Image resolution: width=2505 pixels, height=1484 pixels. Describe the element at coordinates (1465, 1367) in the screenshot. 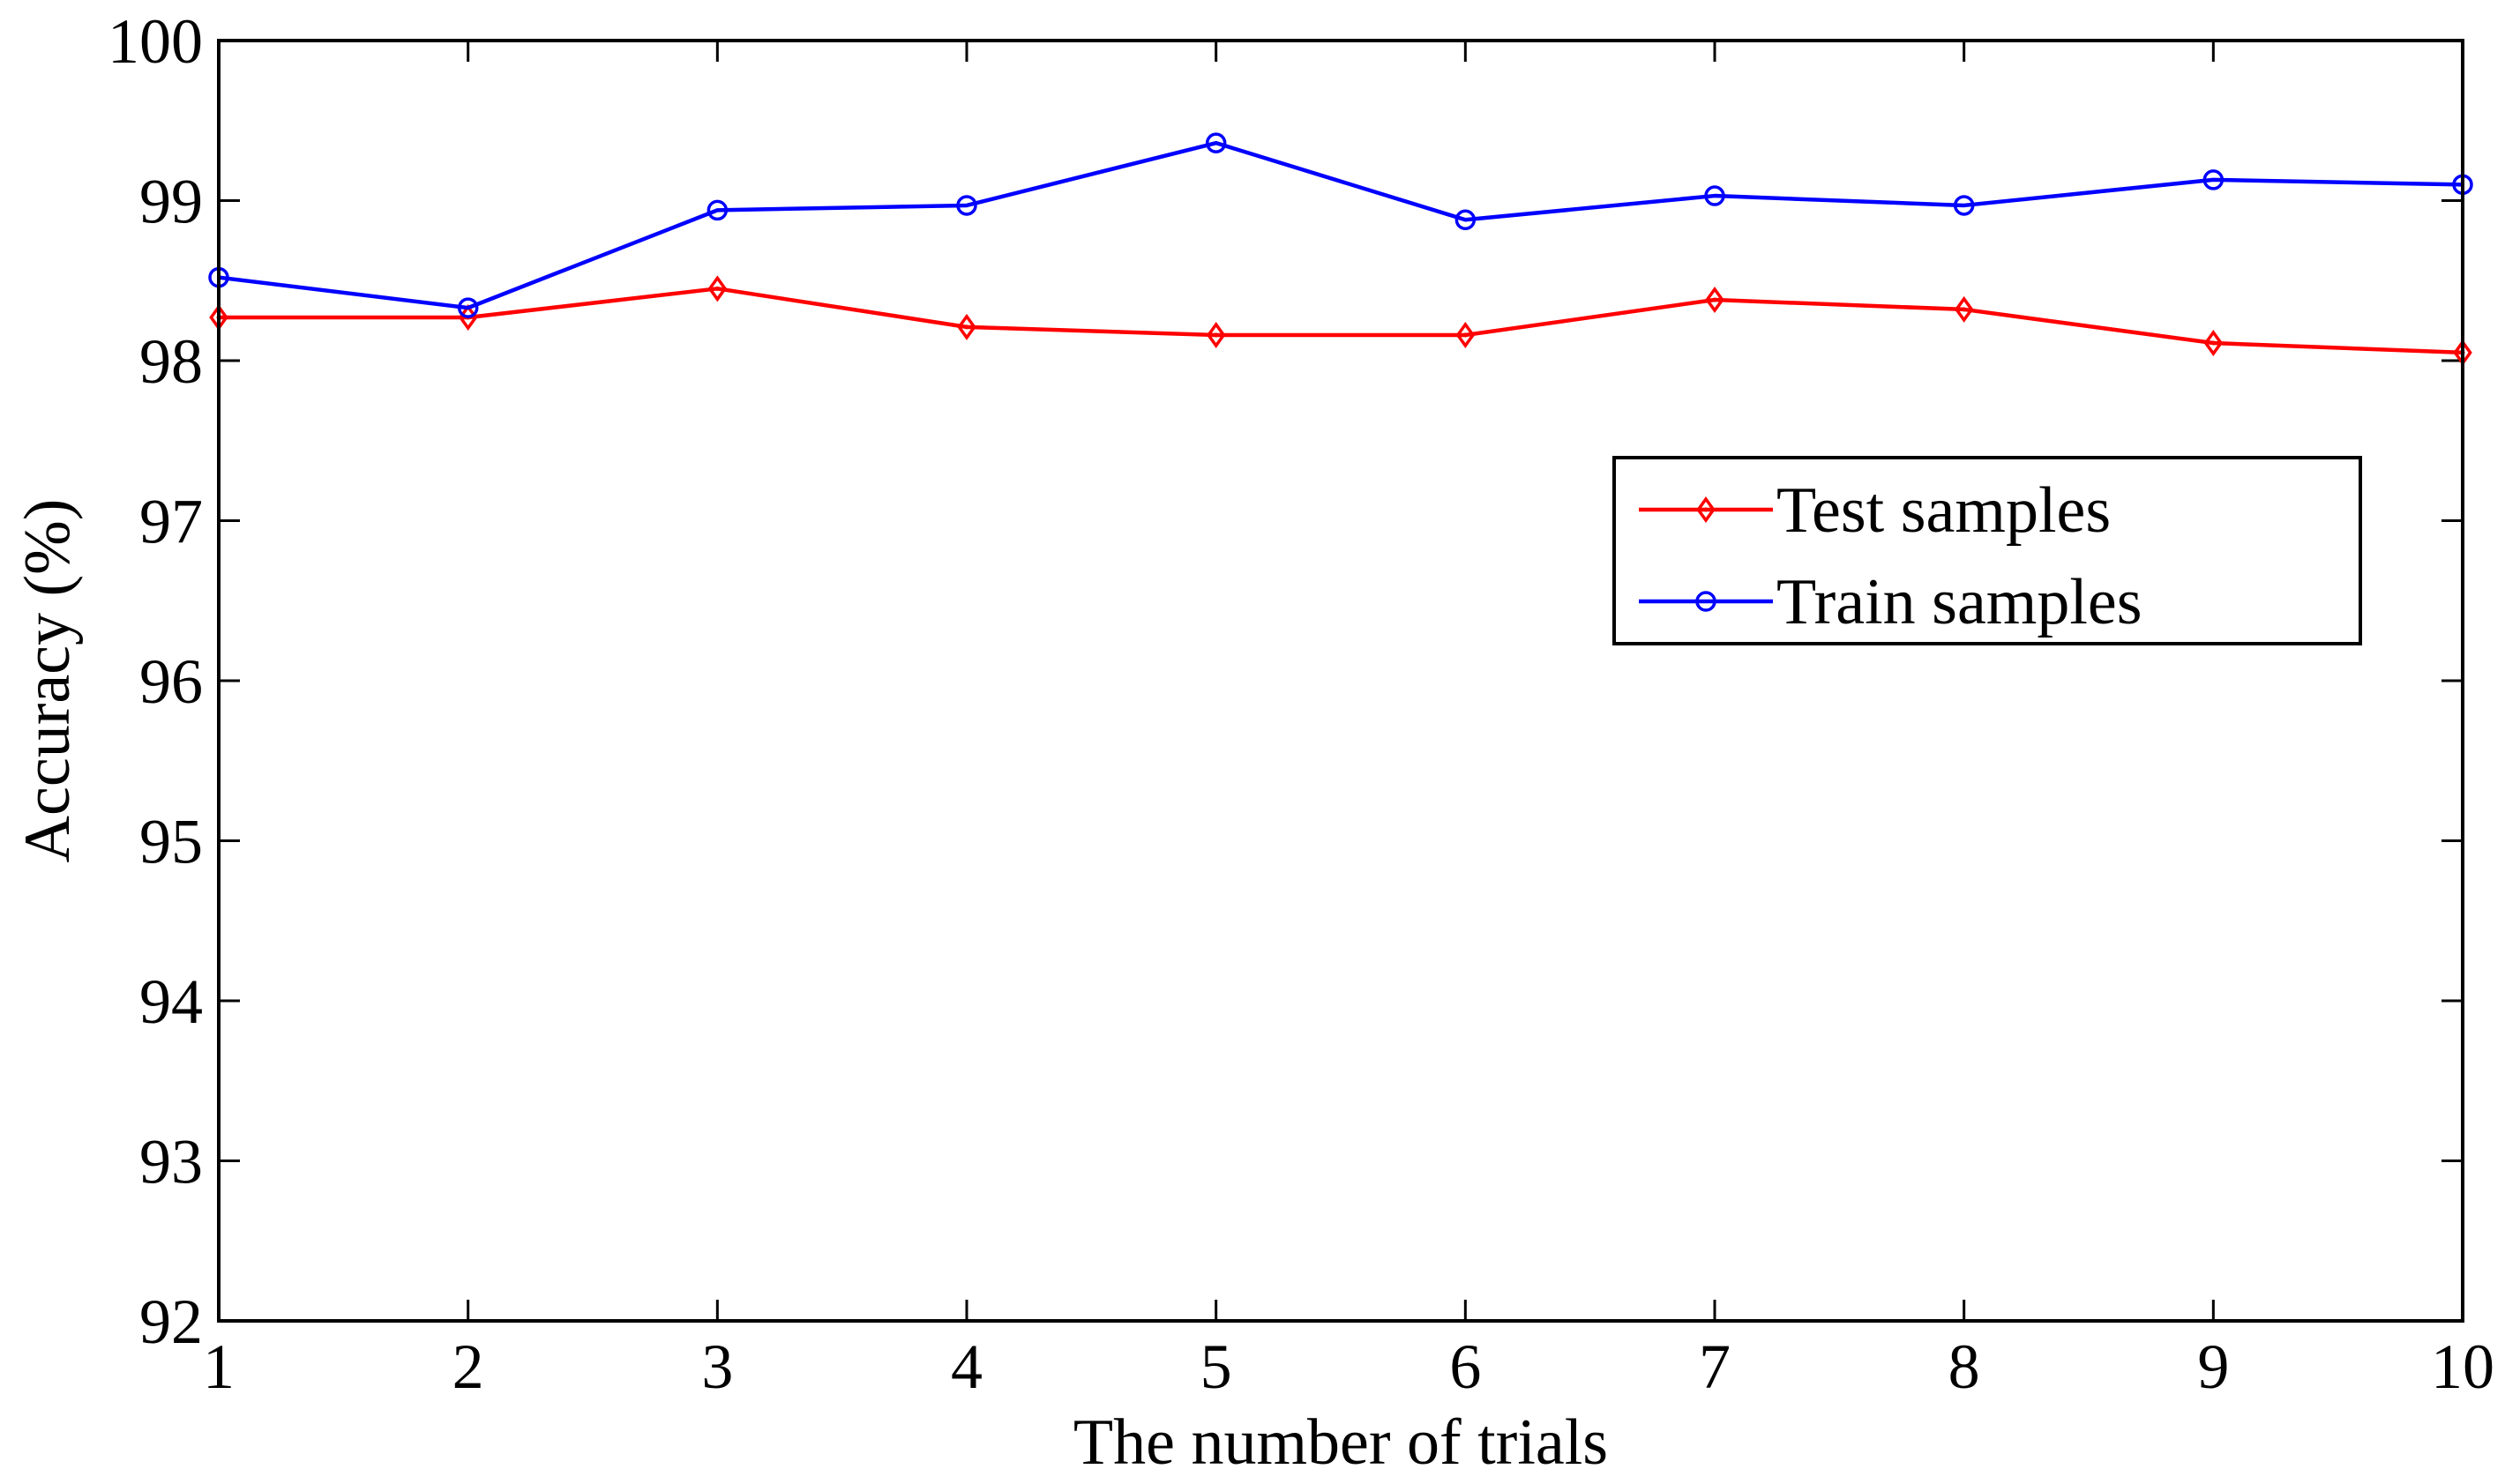

I see `x-tick-label: 6` at that location.